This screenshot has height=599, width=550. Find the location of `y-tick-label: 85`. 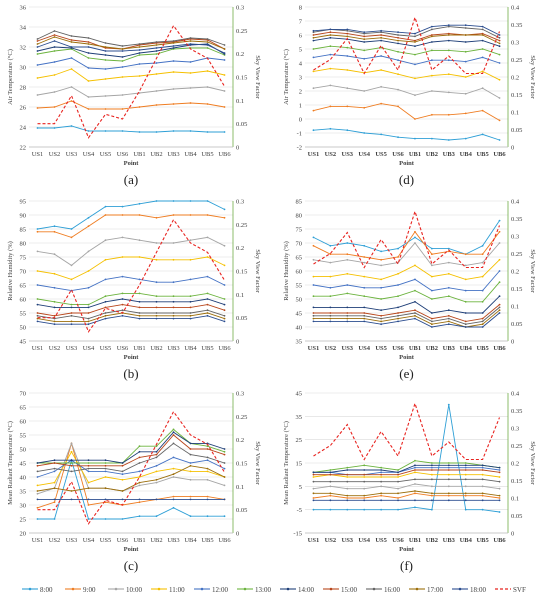

y-tick-label: 85 is located at coordinates (23, 230).